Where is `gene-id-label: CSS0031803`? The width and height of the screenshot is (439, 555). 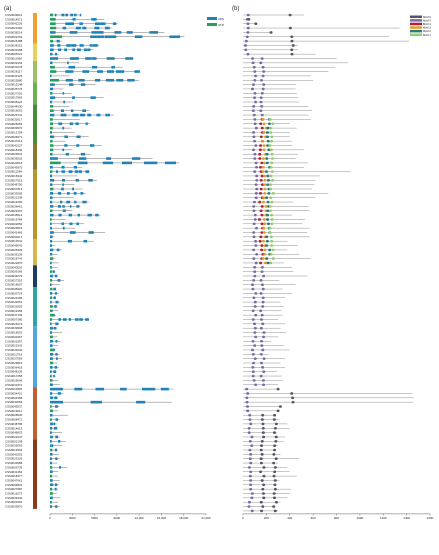
gene-id-label: CSS0031803 is located at coordinates (14, 306).